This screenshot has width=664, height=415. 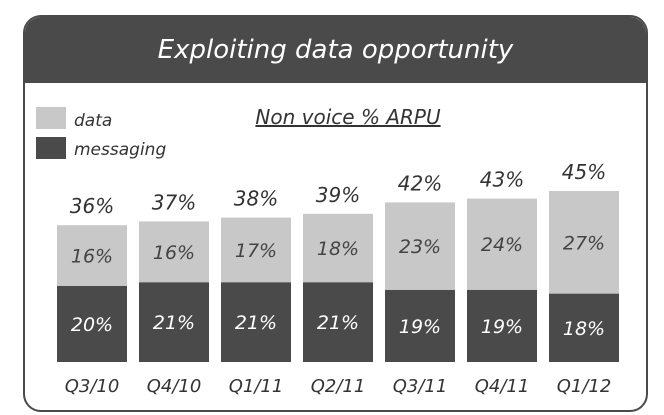 I want to click on bar-messaging-Q4/10, so click(x=174, y=322).